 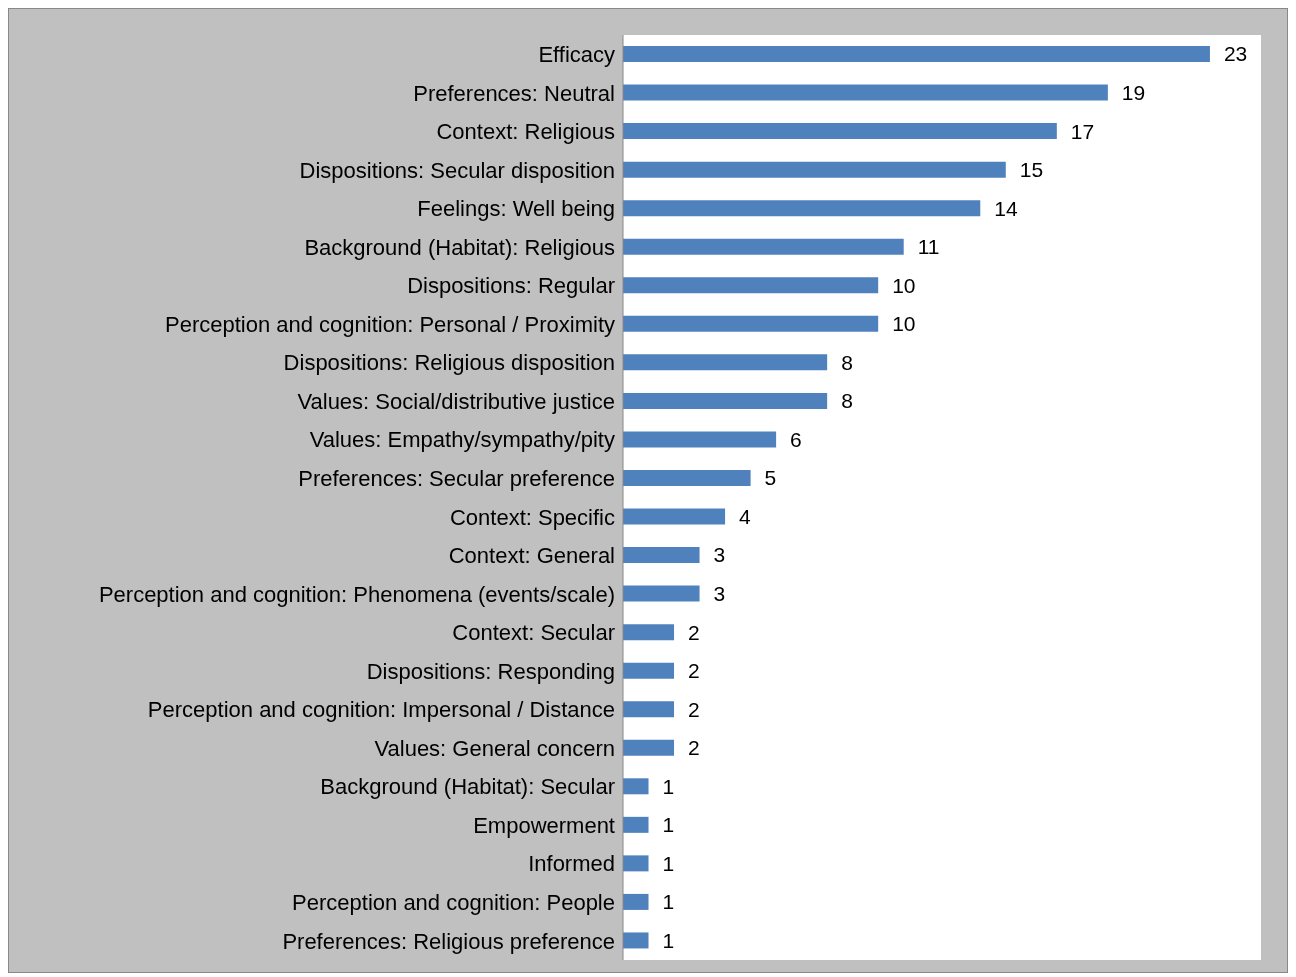 What do you see at coordinates (381, 710) in the screenshot?
I see `y-tick-label: Perception and cognition: Impersonal / Distance` at bounding box center [381, 710].